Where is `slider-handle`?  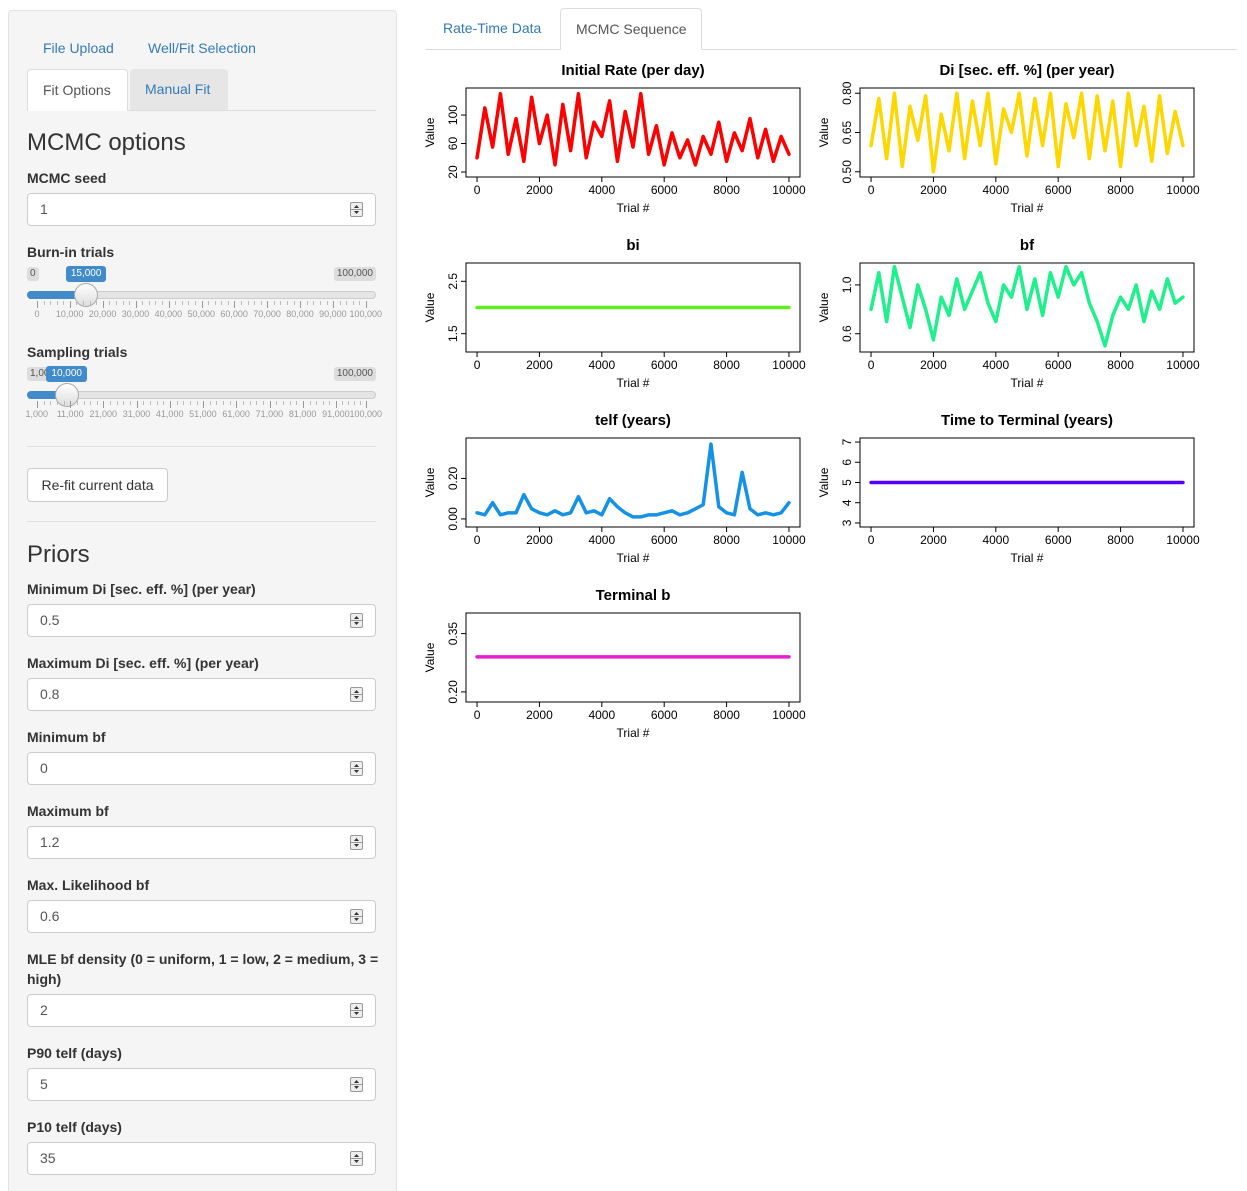
slider-handle is located at coordinates (67, 395).